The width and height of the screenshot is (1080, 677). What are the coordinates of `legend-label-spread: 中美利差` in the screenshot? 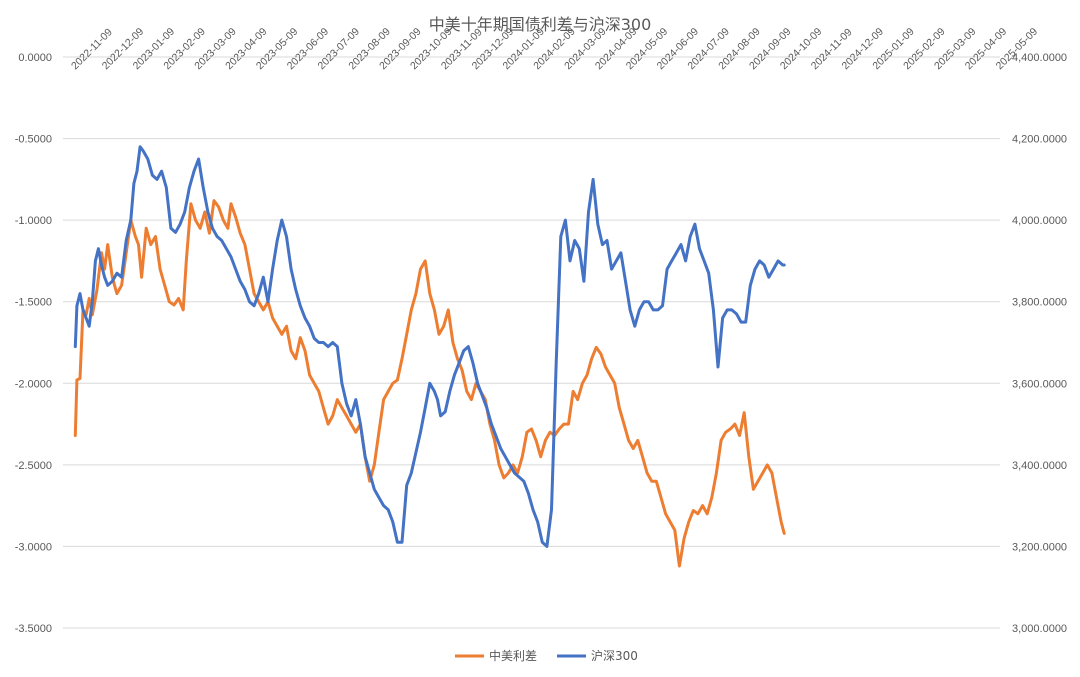 It's located at (513, 655).